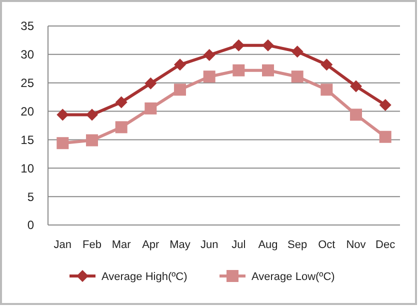 This screenshot has height=307, width=419. Describe the element at coordinates (151, 245) in the screenshot. I see `x-tick-label: Apr` at that location.